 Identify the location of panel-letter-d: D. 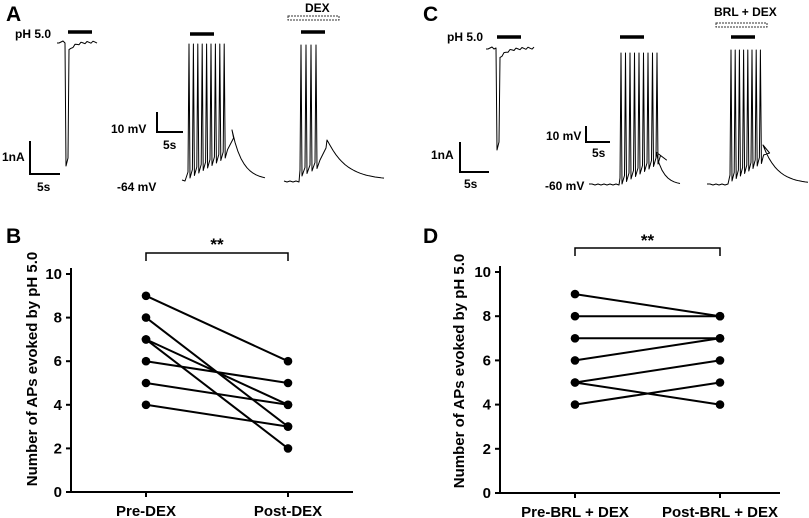
(430, 236).